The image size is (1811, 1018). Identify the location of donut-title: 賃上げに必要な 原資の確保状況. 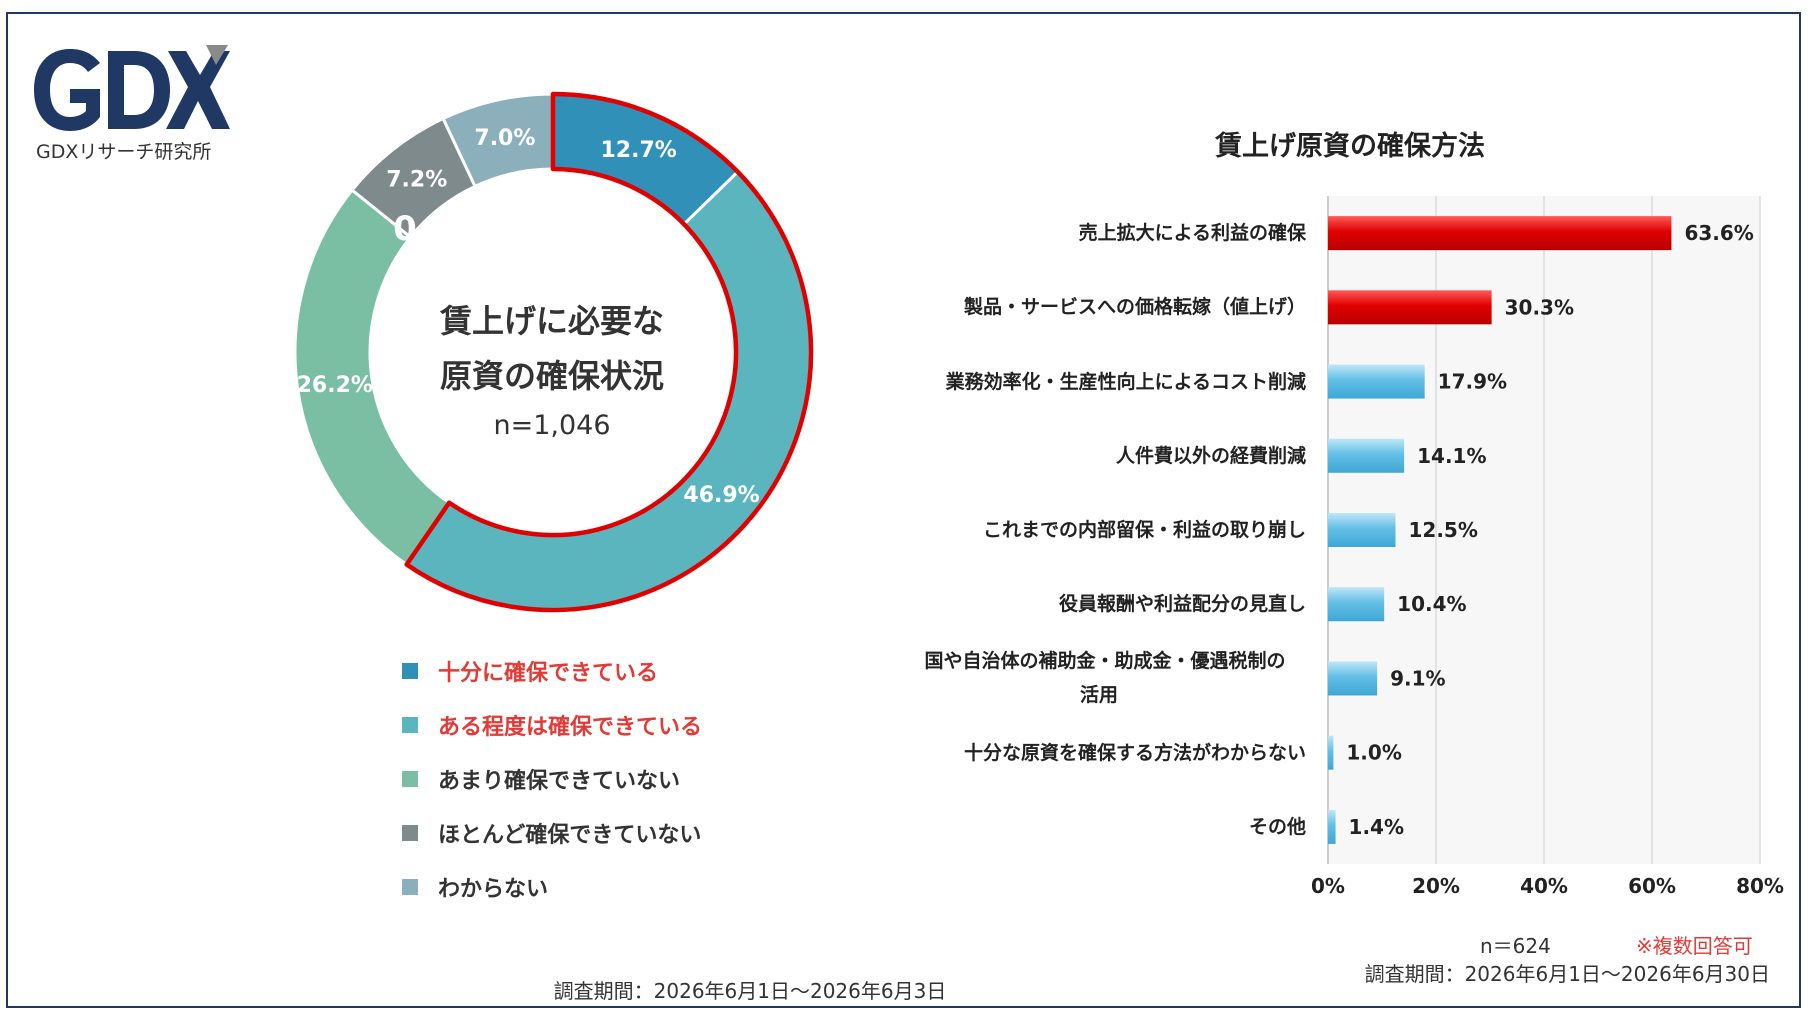
(552, 349).